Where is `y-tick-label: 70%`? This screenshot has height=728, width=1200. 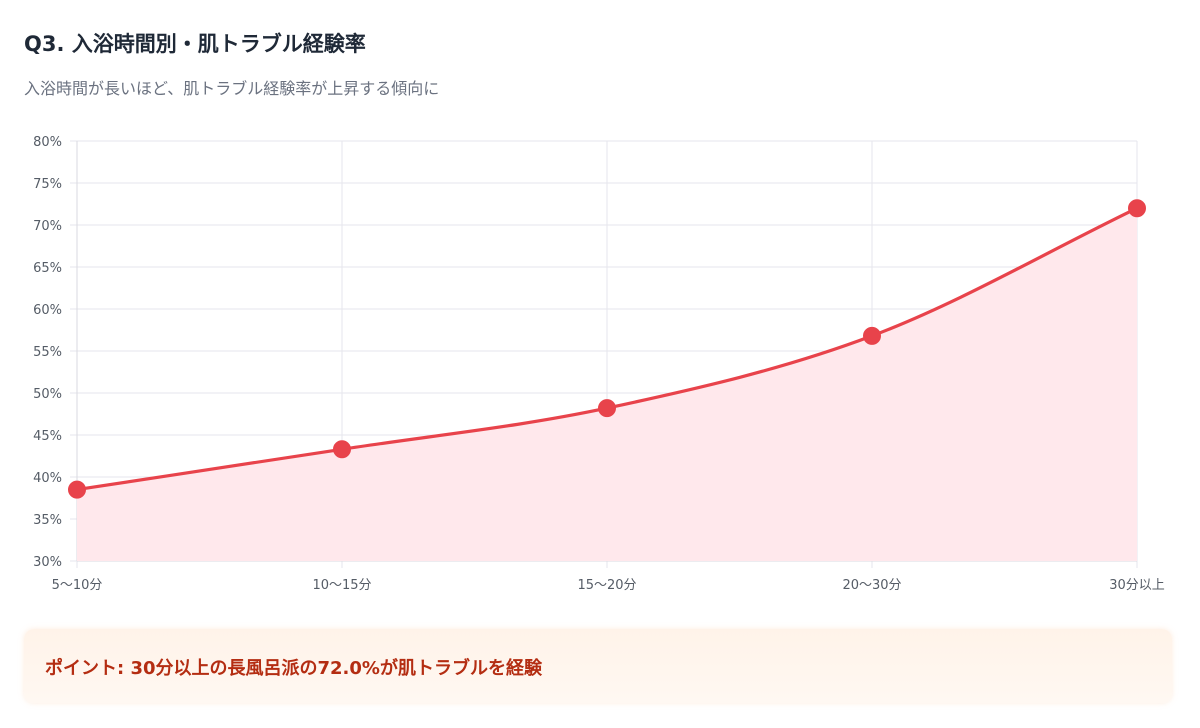
y-tick-label: 70% is located at coordinates (47, 226).